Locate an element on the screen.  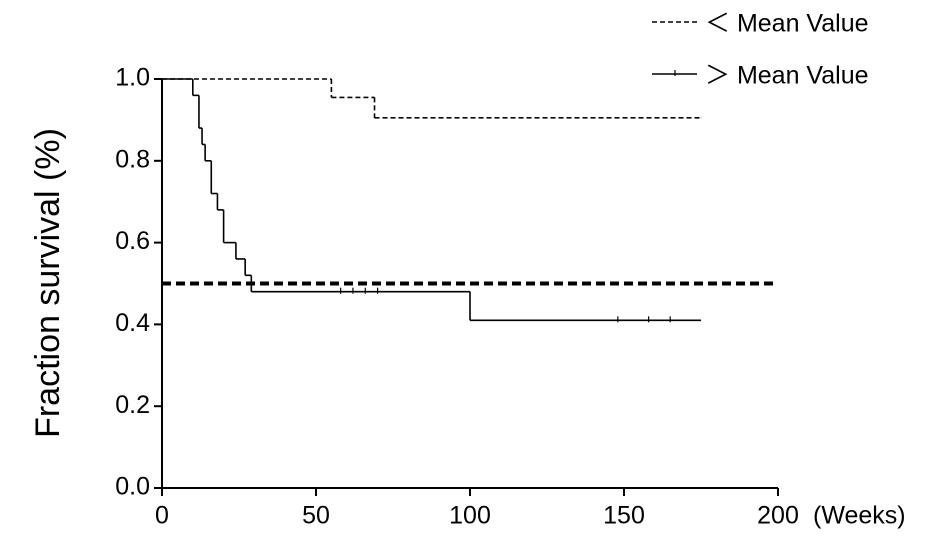
x-tick-label: 150 is located at coordinates (624, 516).